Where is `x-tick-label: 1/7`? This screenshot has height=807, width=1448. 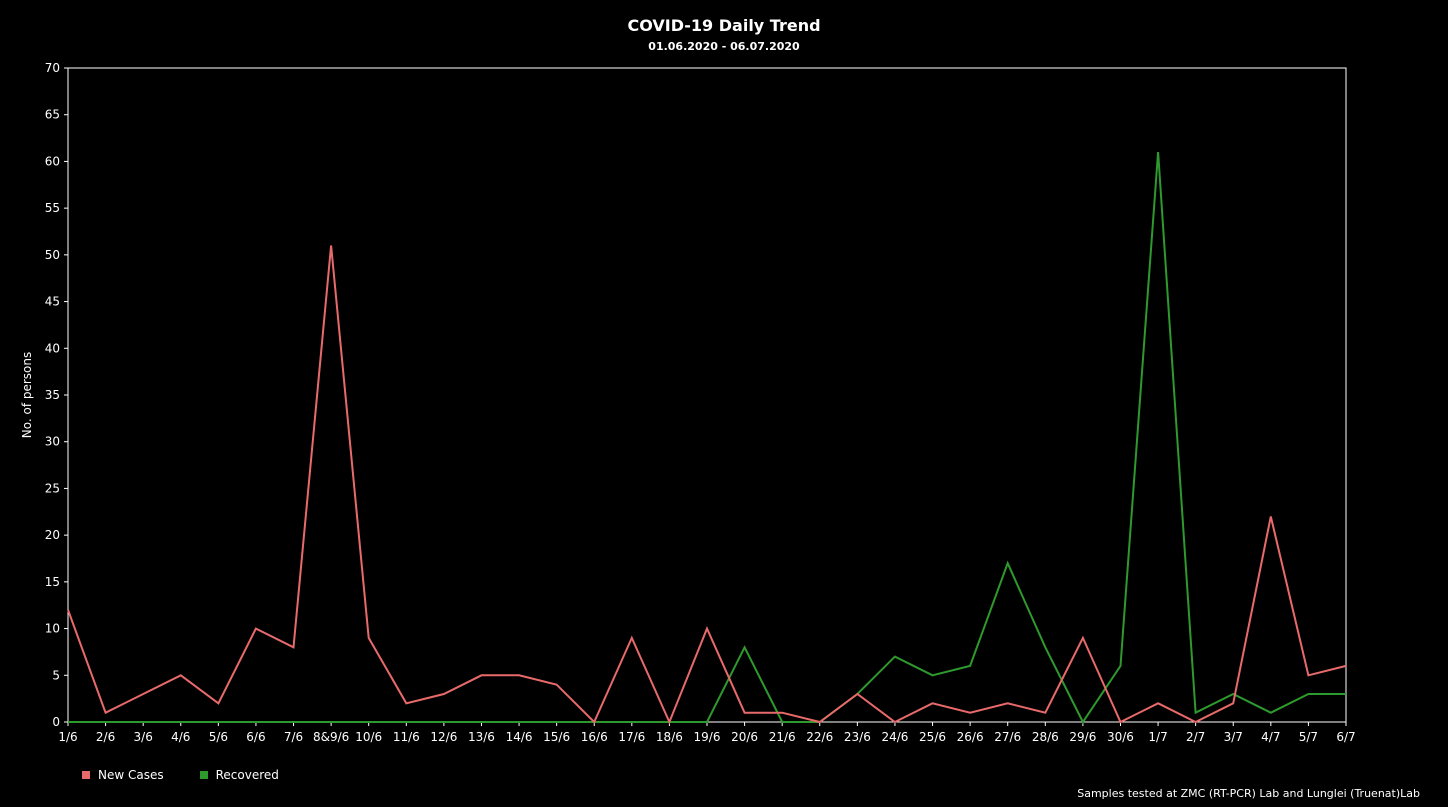
x-tick-label: 1/7 is located at coordinates (1157, 737).